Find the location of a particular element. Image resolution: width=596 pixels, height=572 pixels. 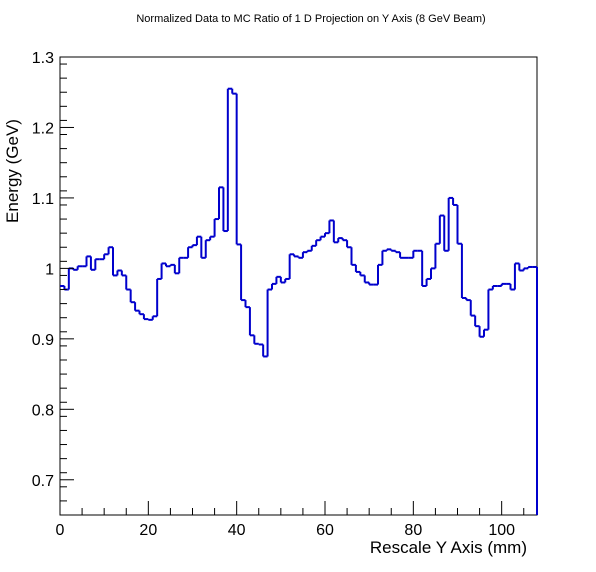

y-axis: 0.7 0.8 0.9 1 1.1 1.2 1.3 is located at coordinates (53, 283).